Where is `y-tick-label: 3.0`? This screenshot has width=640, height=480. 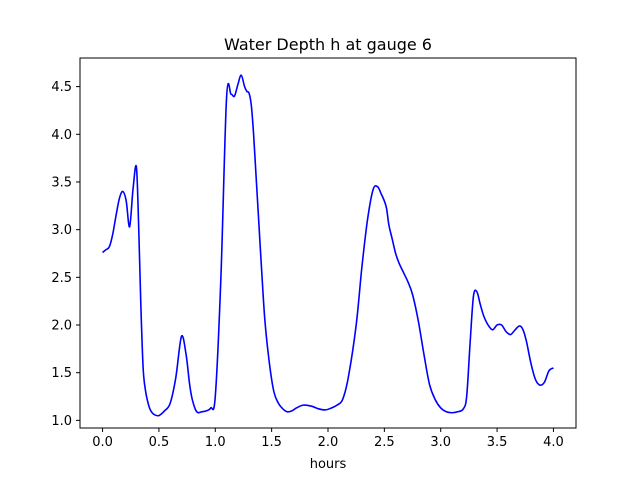
y-tick-label: 3.0 is located at coordinates (61, 230).